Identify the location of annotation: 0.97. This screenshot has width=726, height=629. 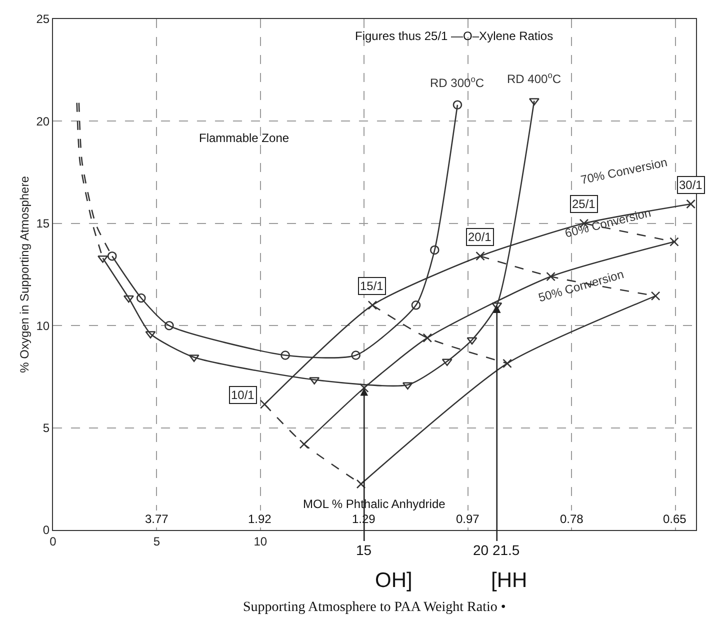
(468, 519).